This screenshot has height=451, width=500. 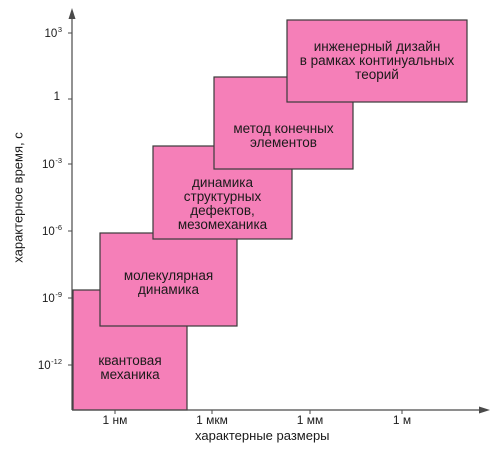 I want to click on x-tick-label: 1 м, so click(x=402, y=420).